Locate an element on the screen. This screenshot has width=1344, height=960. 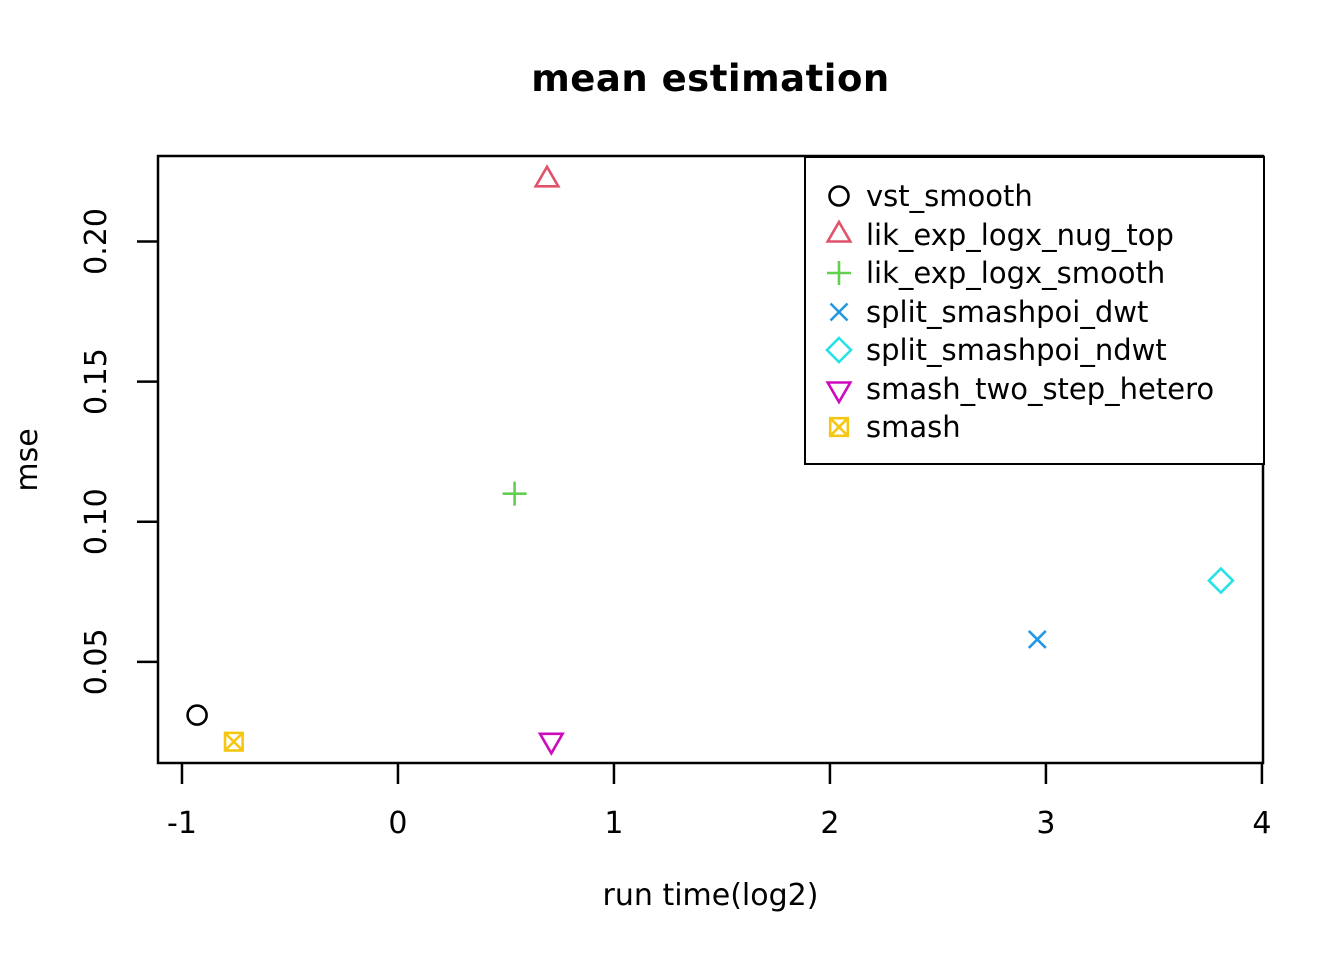
y-tick-label: 0.10 is located at coordinates (96, 521).